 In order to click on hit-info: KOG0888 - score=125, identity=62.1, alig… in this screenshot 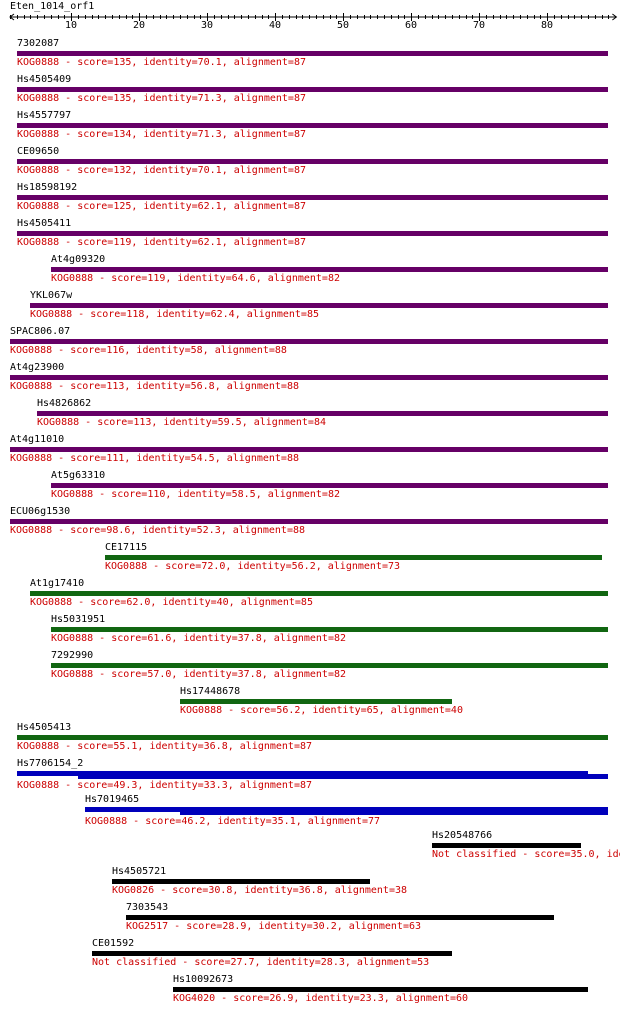, I will do `click(161, 206)`.